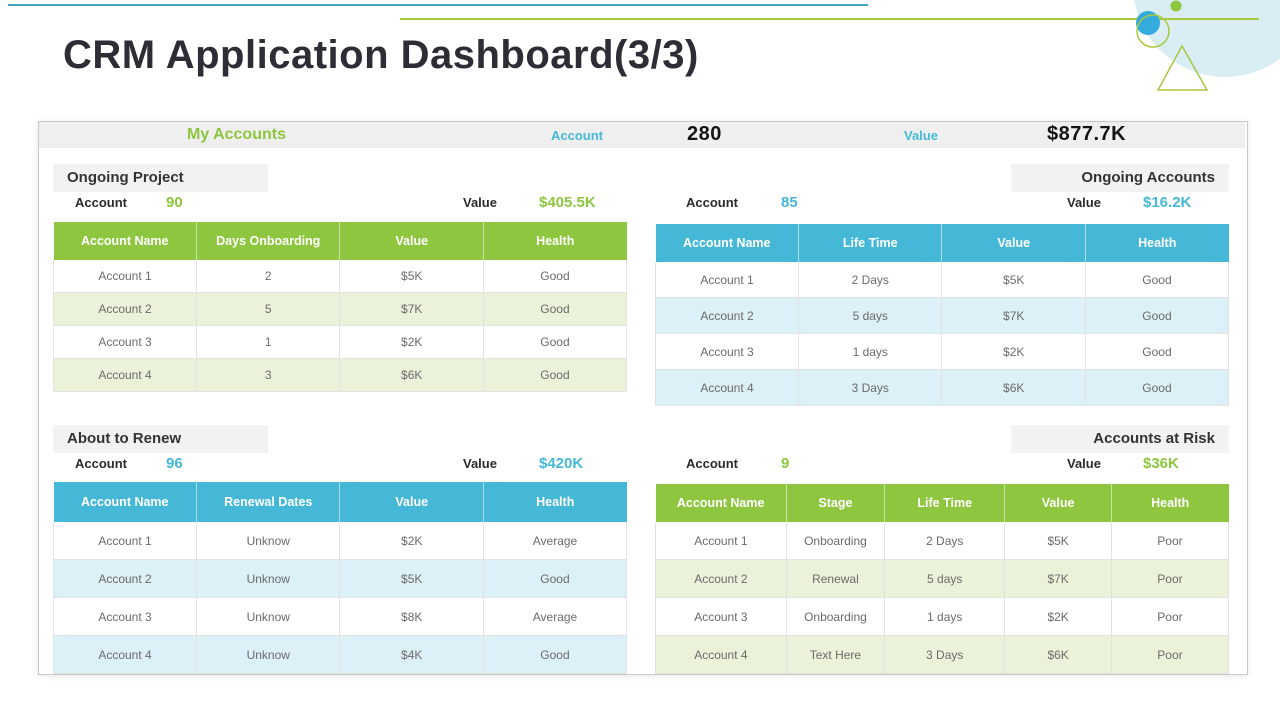 This screenshot has width=1280, height=720. Describe the element at coordinates (411, 654) in the screenshot. I see `table-cell: $4K` at that location.